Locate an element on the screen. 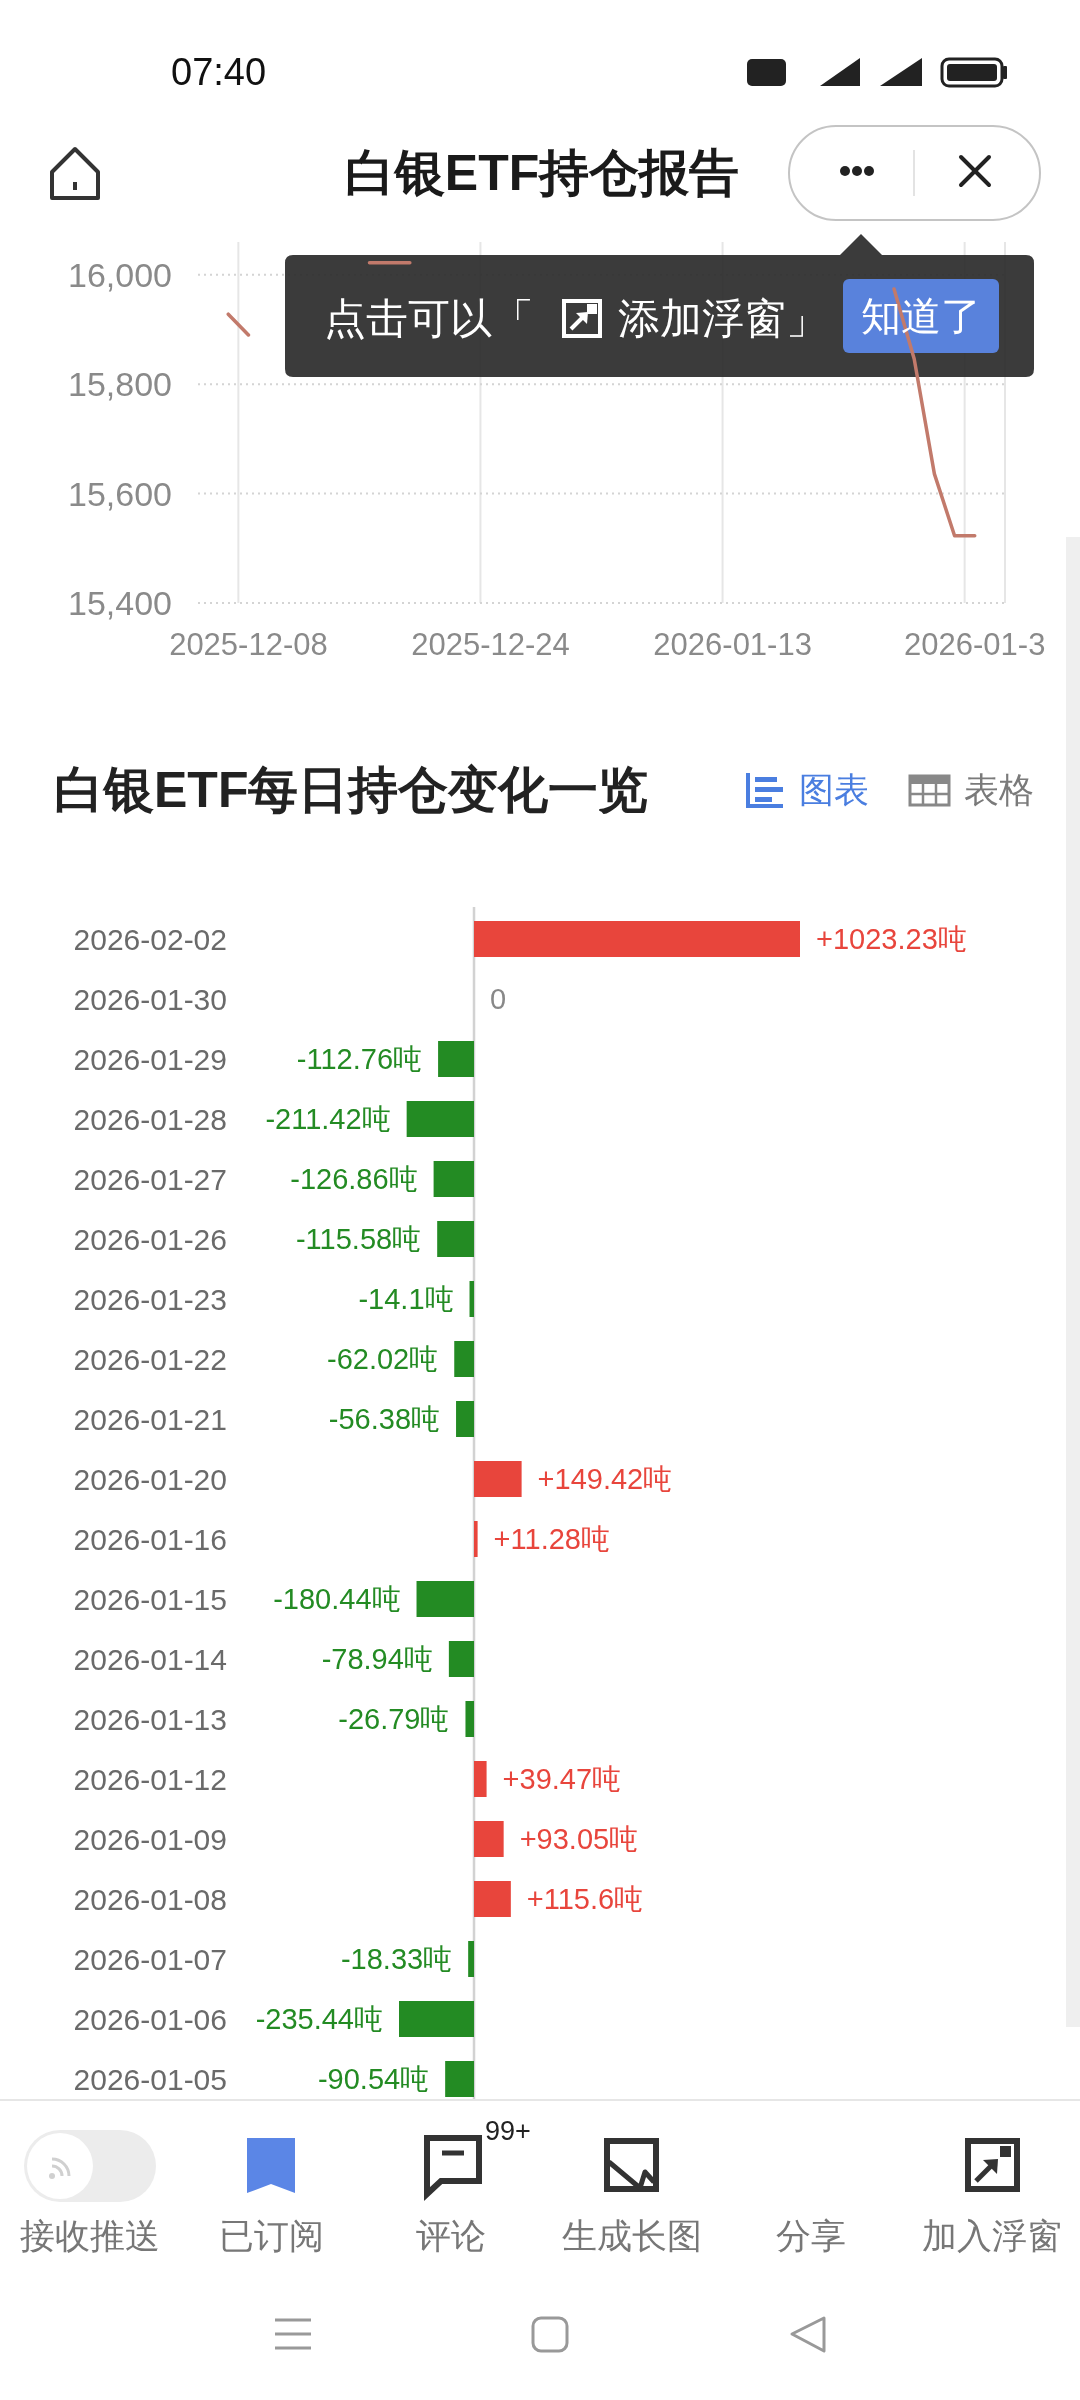 Image resolution: width=1080 pixels, height=2400 pixels. data-label: -26.79吨 is located at coordinates (394, 1719).